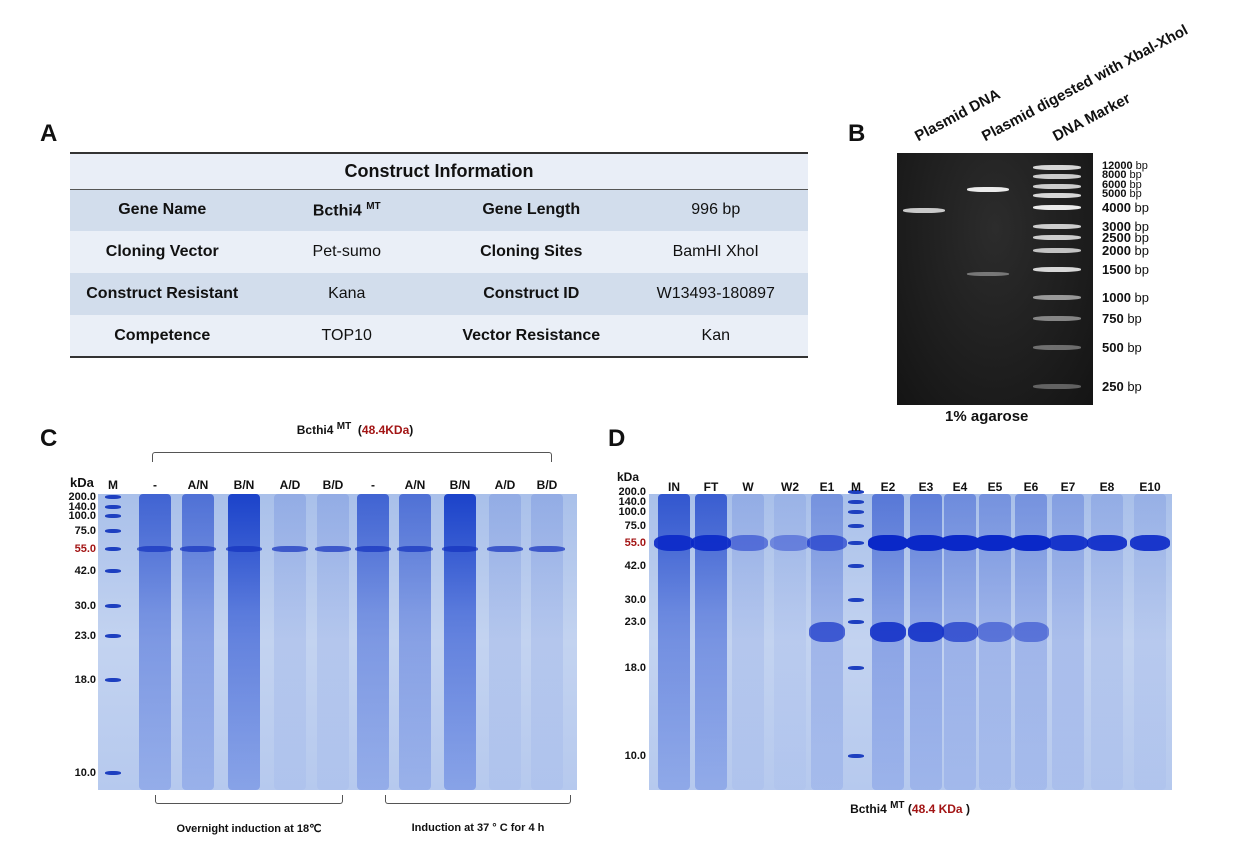 The width and height of the screenshot is (1245, 851). What do you see at coordinates (1116, 297) in the screenshot?
I see `ladder-size: 1000` at bounding box center [1116, 297].